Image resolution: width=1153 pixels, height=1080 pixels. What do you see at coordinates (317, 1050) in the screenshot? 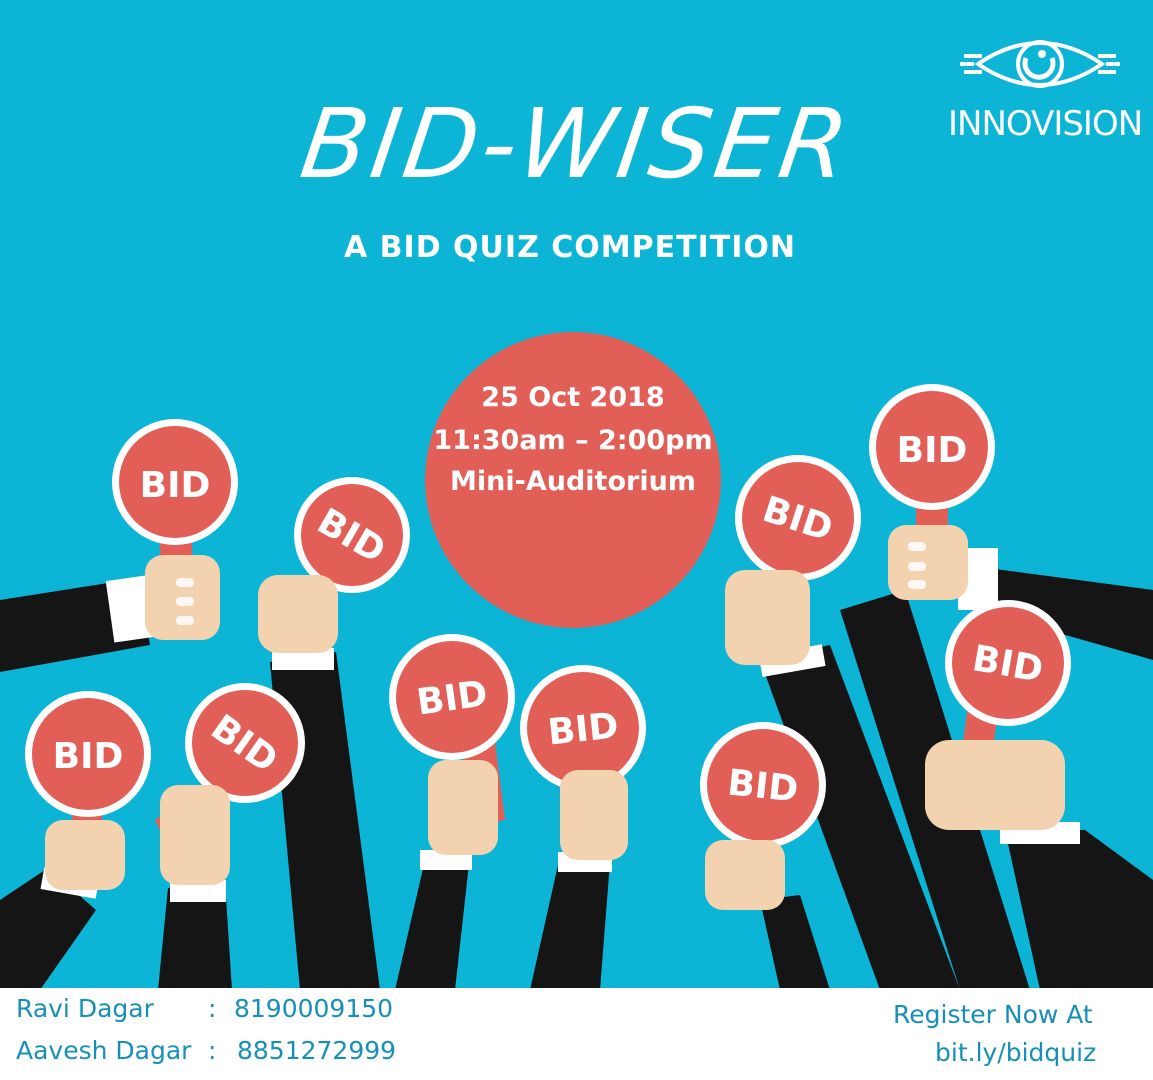
I see `contact-phone-2: 8851272999` at bounding box center [317, 1050].